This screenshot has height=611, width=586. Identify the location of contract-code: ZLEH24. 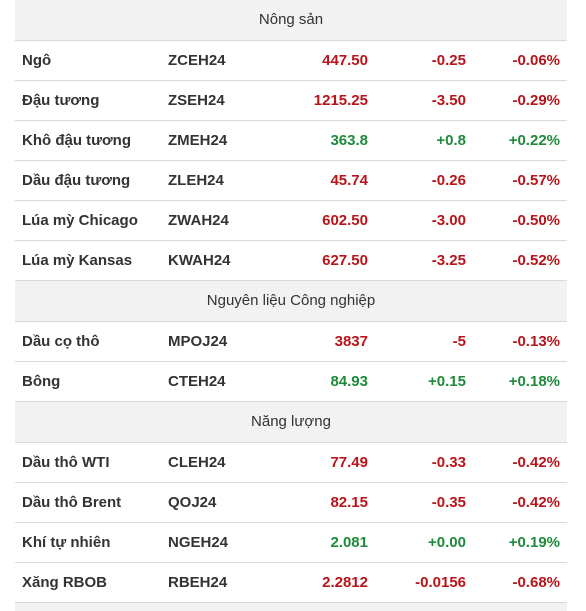
(196, 180).